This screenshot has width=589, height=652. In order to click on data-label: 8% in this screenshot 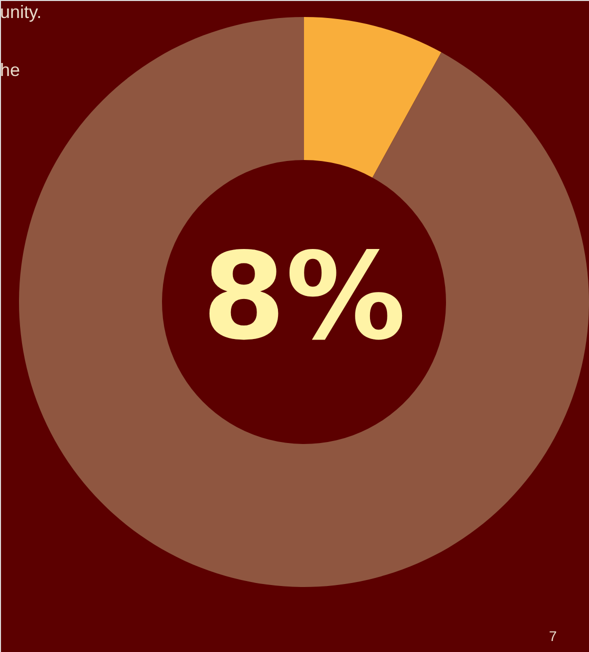, I will do `click(304, 297)`.